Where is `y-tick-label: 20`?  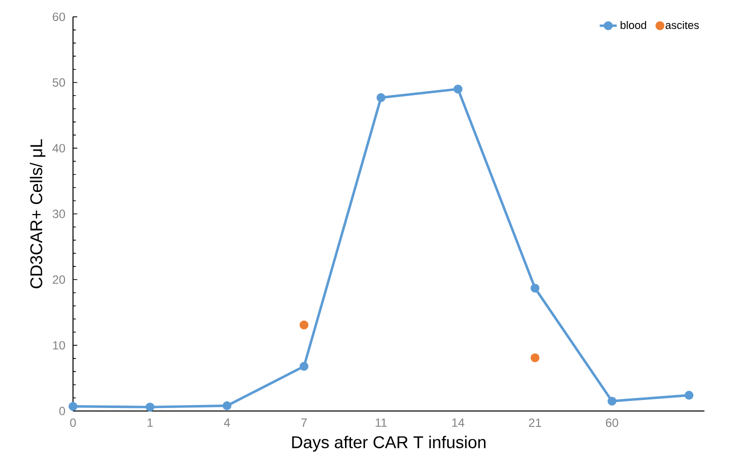
y-tick-label: 20 is located at coordinates (59, 279).